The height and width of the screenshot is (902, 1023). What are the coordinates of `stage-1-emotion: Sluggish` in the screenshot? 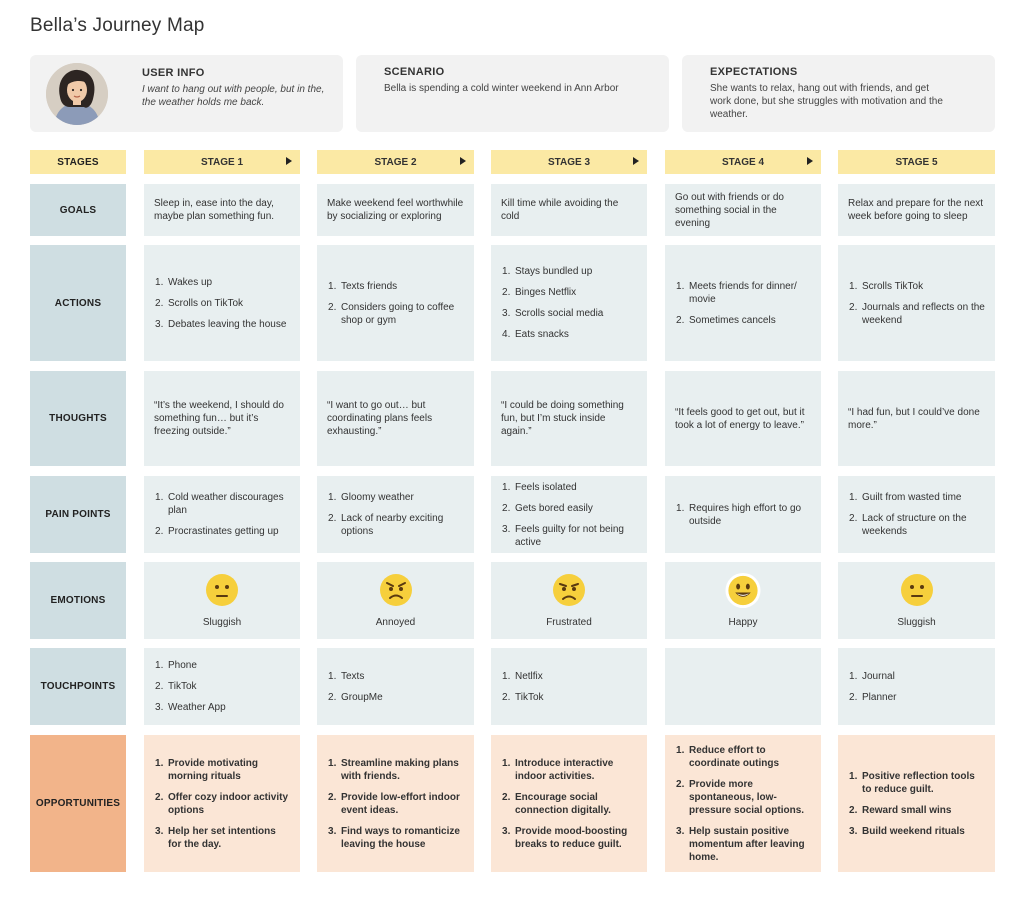 It's located at (222, 600).